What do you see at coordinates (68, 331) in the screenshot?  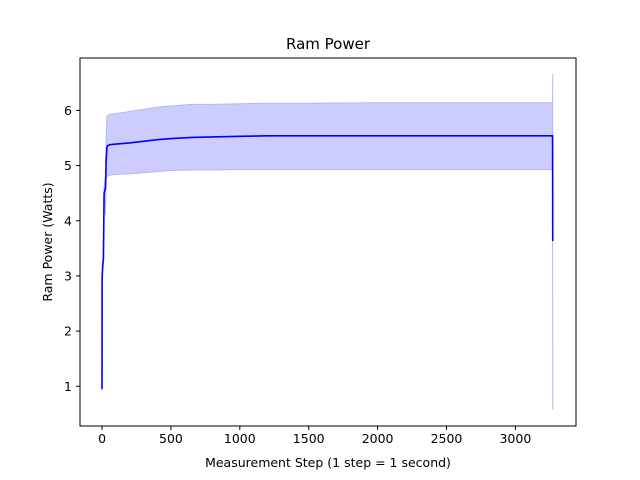 I see `y-tick-label: 2` at bounding box center [68, 331].